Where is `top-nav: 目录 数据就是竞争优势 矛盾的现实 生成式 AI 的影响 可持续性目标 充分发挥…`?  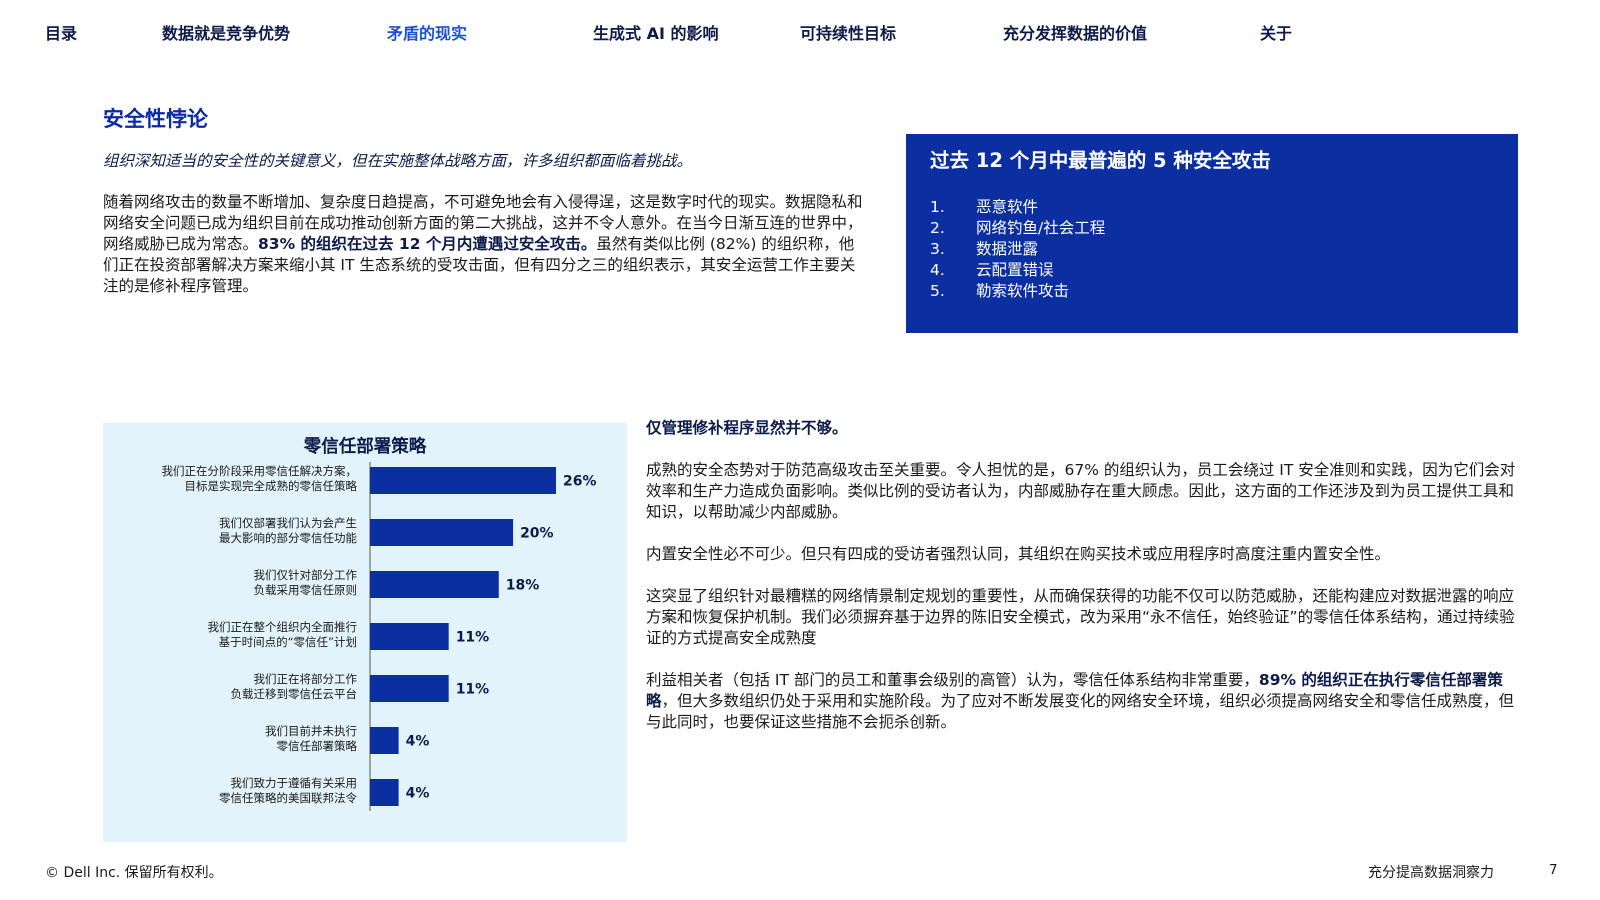 top-nav: 目录 数据就是竞争优势 矛盾的现实 生成式 AI 的影响 可持续性目标 充分发挥… is located at coordinates (800, 34).